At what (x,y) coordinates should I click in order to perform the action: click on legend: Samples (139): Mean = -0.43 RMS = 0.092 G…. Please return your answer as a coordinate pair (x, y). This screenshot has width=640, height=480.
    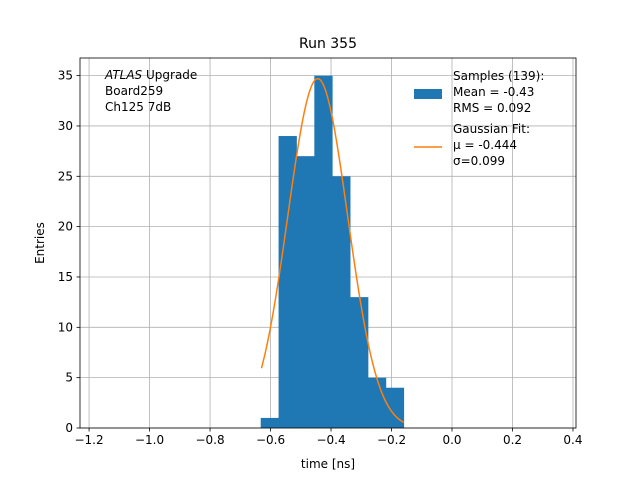
    Looking at the image, I should click on (479, 118).